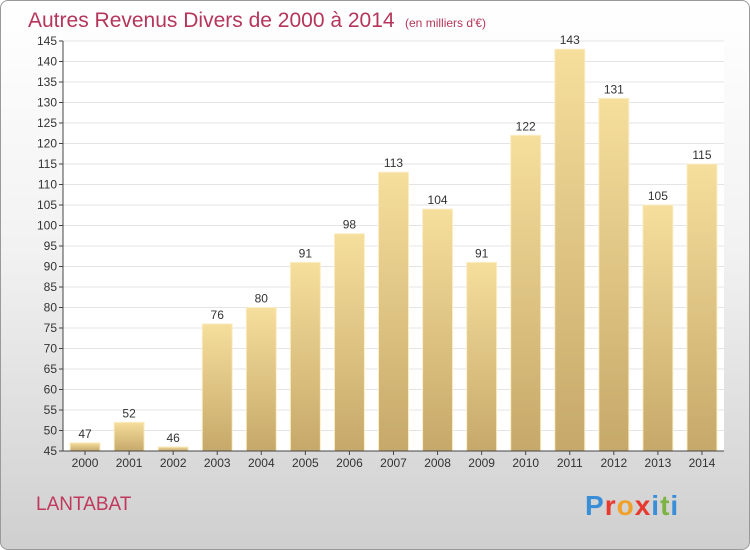 The image size is (750, 550). Describe the element at coordinates (51, 431) in the screenshot. I see `y-tick-label: 50` at that location.